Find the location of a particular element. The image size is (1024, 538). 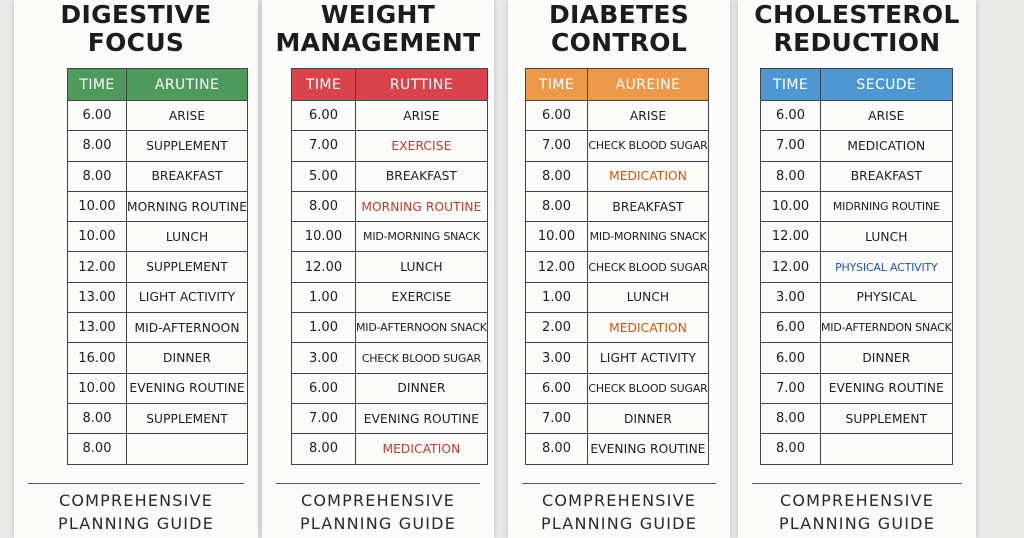

time-cell: 13.00 is located at coordinates (97, 328).